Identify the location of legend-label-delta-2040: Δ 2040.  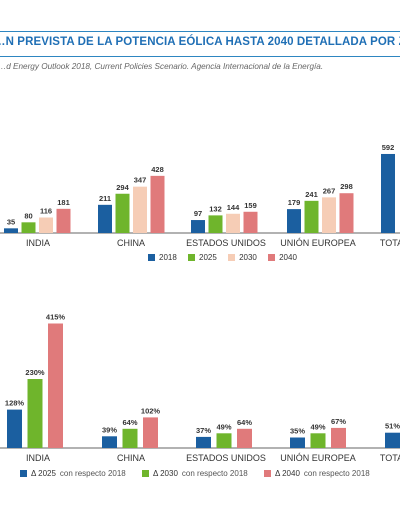
(287, 473).